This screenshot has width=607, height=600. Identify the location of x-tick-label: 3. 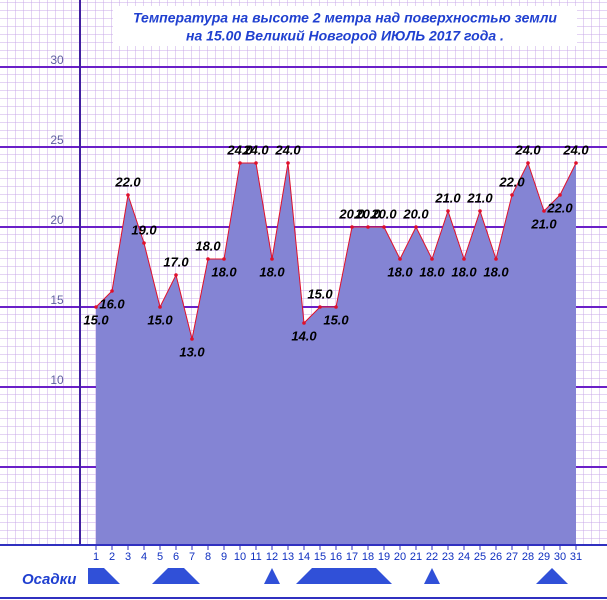
(128, 557).